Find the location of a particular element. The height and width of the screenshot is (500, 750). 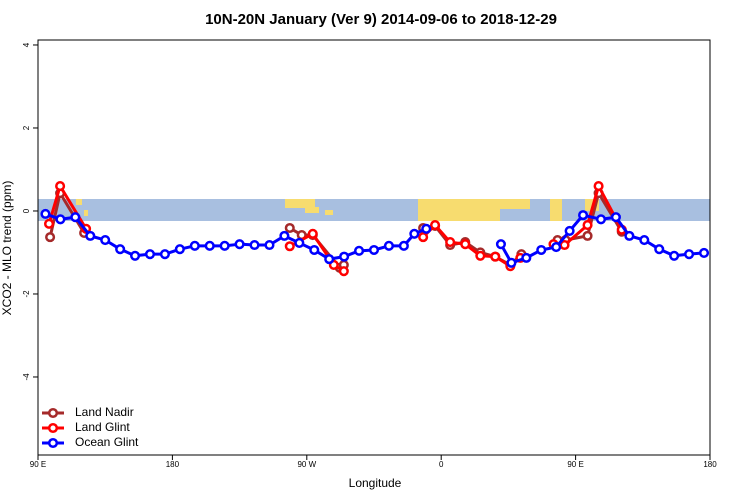

x-tick-label: 0 is located at coordinates (441, 464).